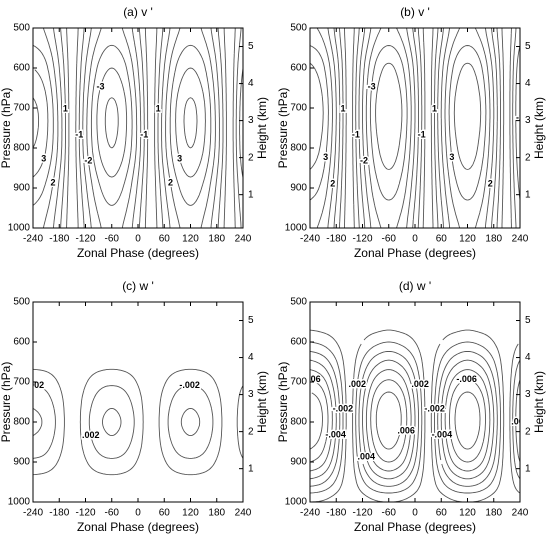  Describe the element at coordinates (442, 239) in the screenshot. I see `x-tick-label: 60` at that location.